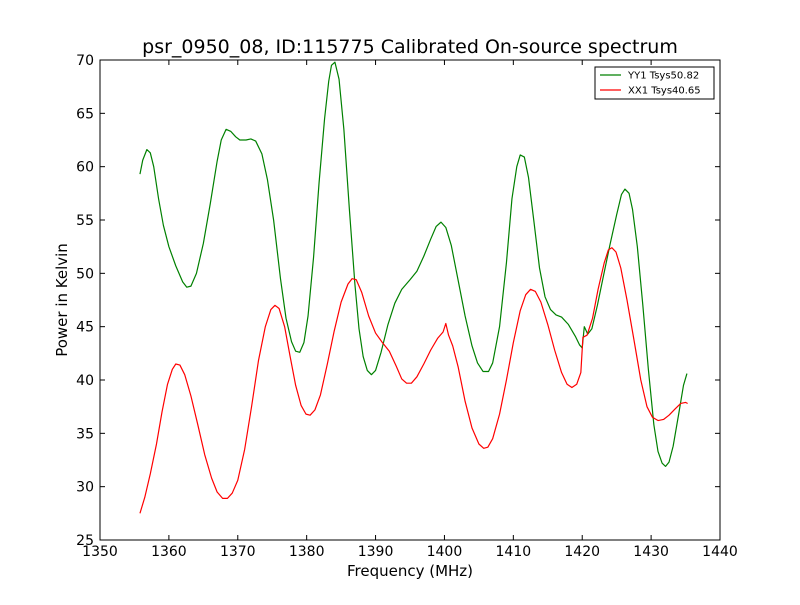 The width and height of the screenshot is (800, 605). What do you see at coordinates (664, 91) in the screenshot?
I see `legend-label-2: XX1 Tsys40.65` at bounding box center [664, 91].